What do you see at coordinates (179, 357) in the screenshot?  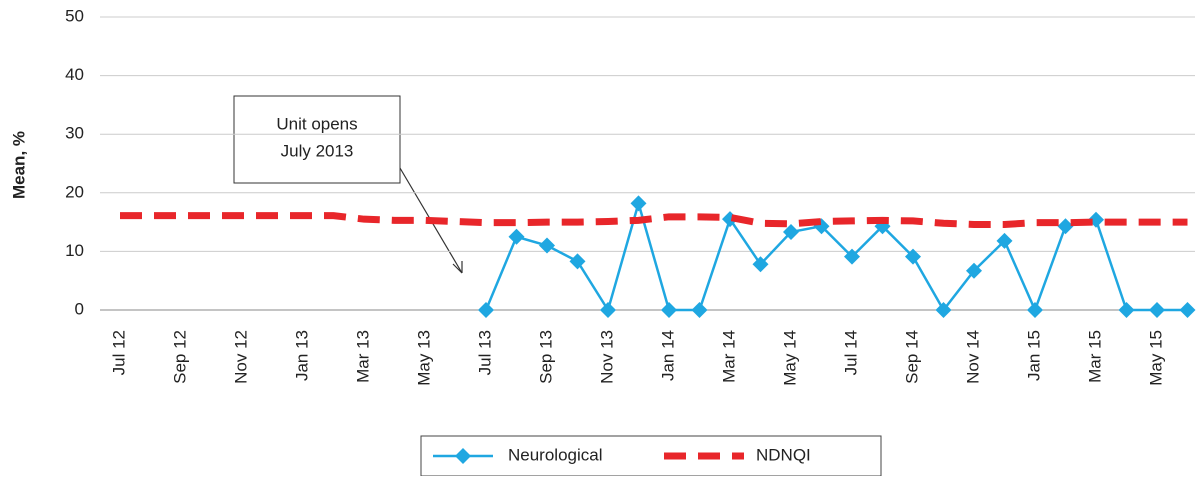 I see `x-tick-label: Sep 12` at bounding box center [179, 357].